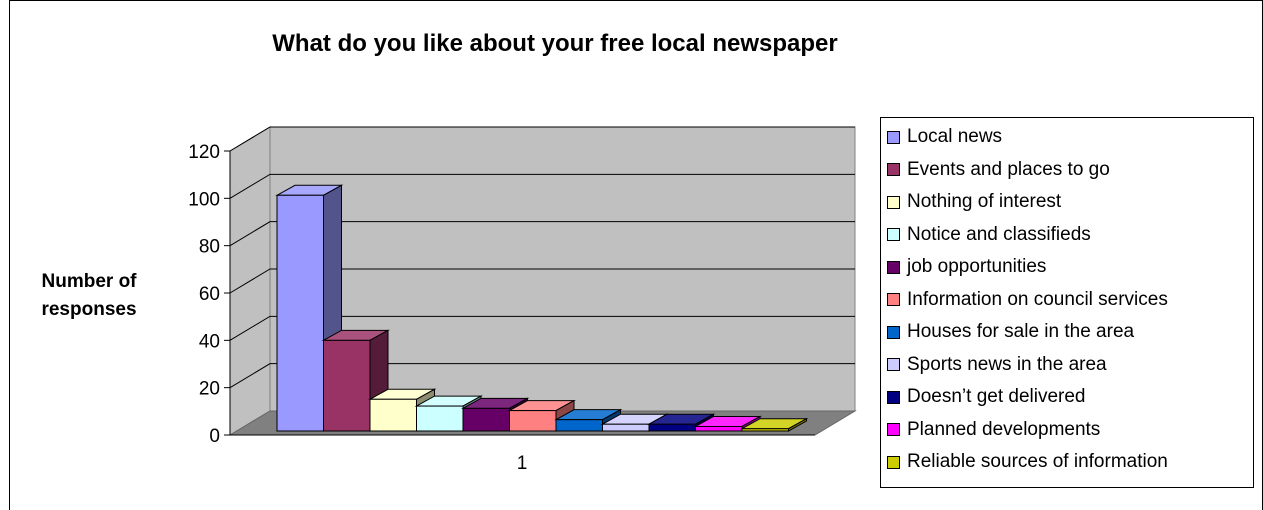 The image size is (1263, 510). What do you see at coordinates (1037, 299) in the screenshot?
I see `legend-label: Information on council services` at bounding box center [1037, 299].